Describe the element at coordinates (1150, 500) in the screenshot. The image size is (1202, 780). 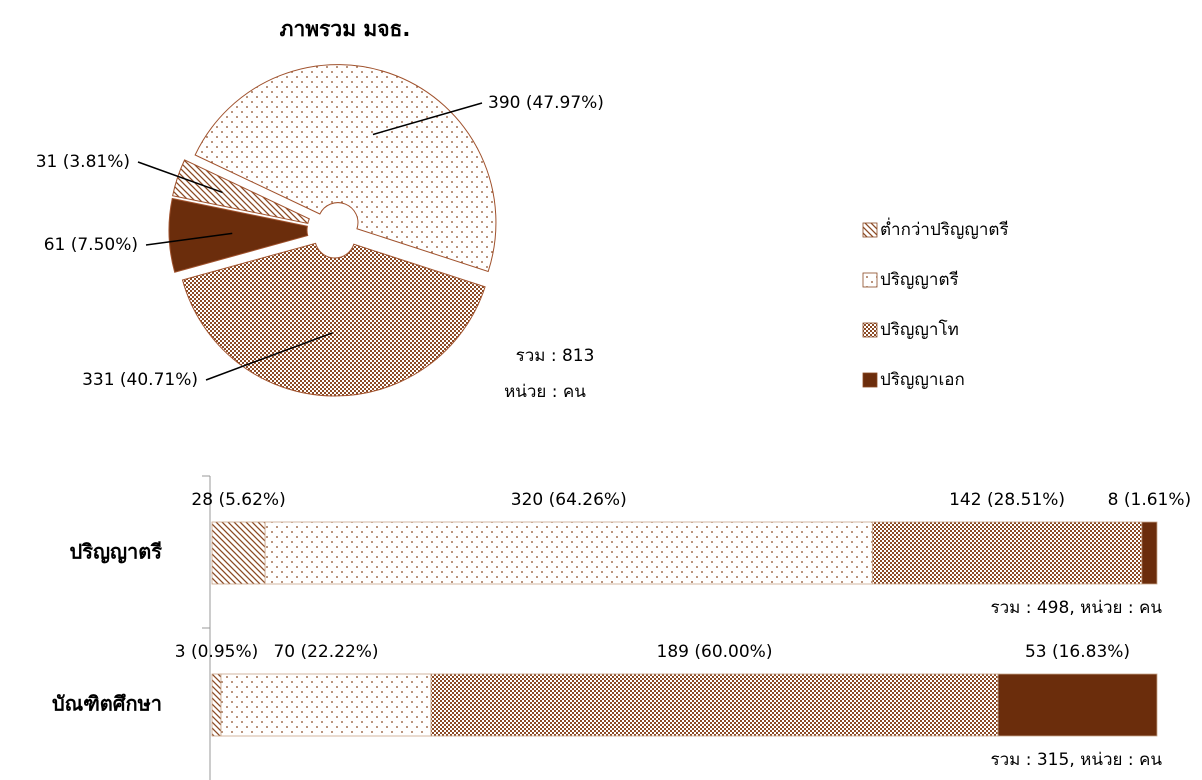
I see `data-label: 8 (1.61%)` at that location.